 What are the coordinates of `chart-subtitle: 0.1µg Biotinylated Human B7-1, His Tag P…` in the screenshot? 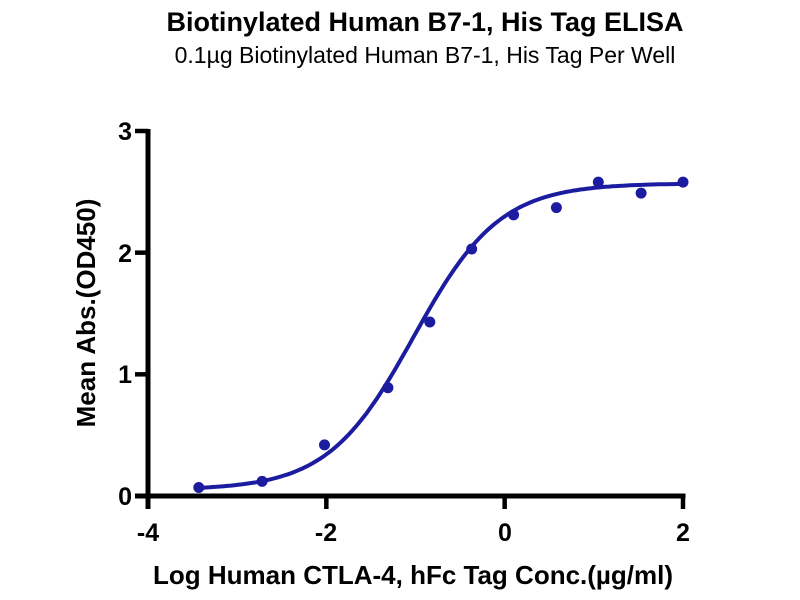 It's located at (425, 55).